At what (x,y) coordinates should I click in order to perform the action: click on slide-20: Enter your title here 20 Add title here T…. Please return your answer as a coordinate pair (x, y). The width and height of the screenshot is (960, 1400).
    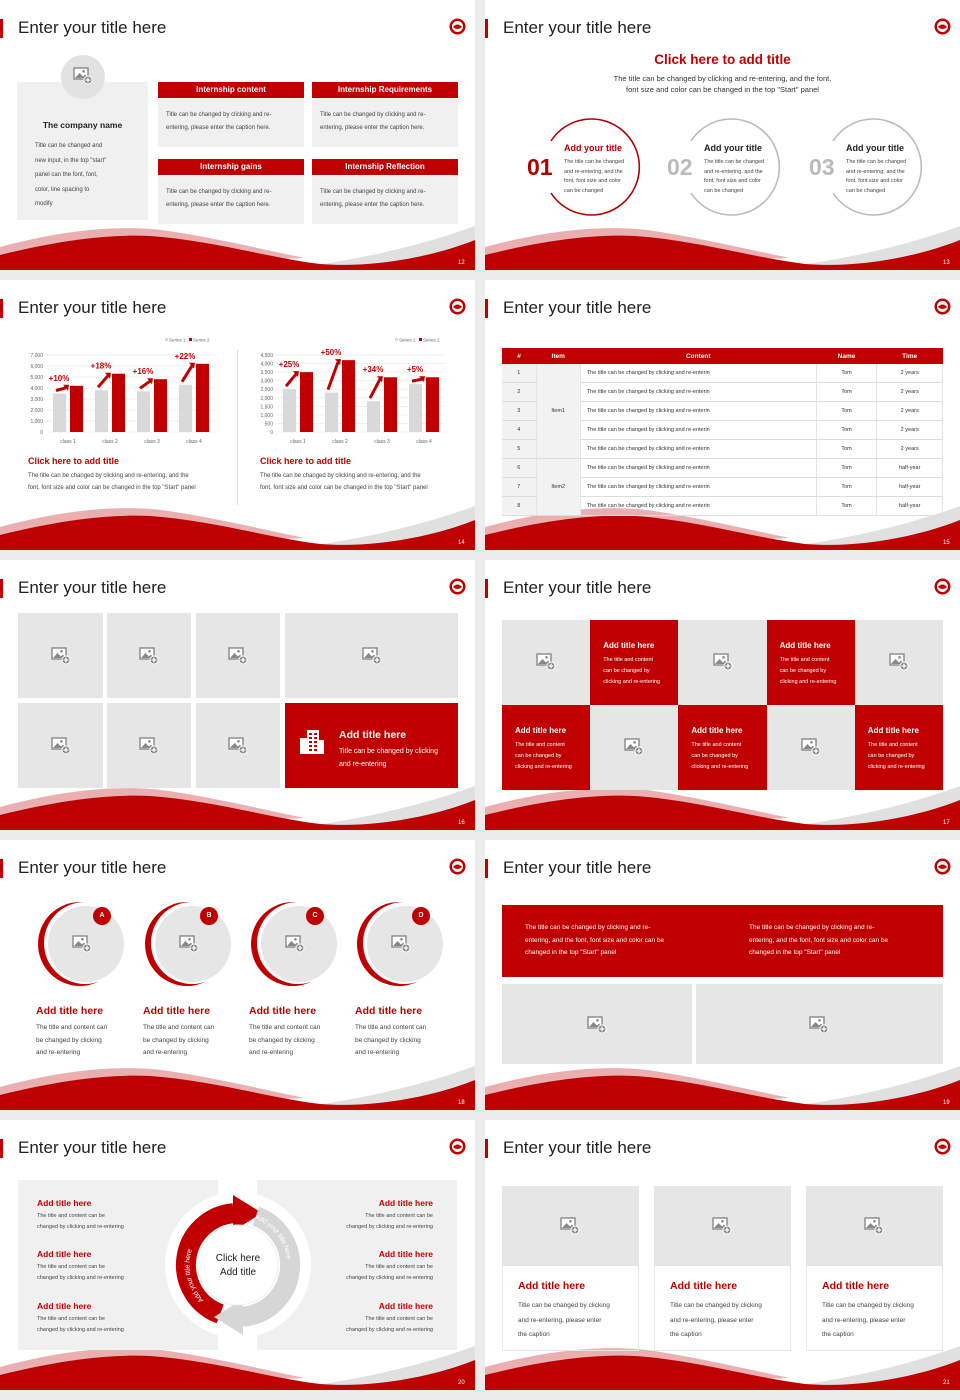
    Looking at the image, I should click on (237, 1255).